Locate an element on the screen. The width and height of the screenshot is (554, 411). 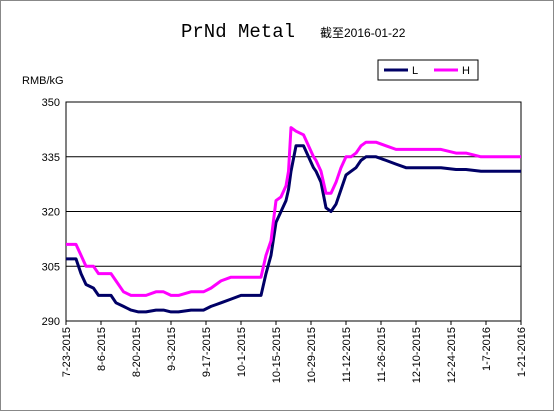
y-tick-label: 320 is located at coordinates (51, 213).